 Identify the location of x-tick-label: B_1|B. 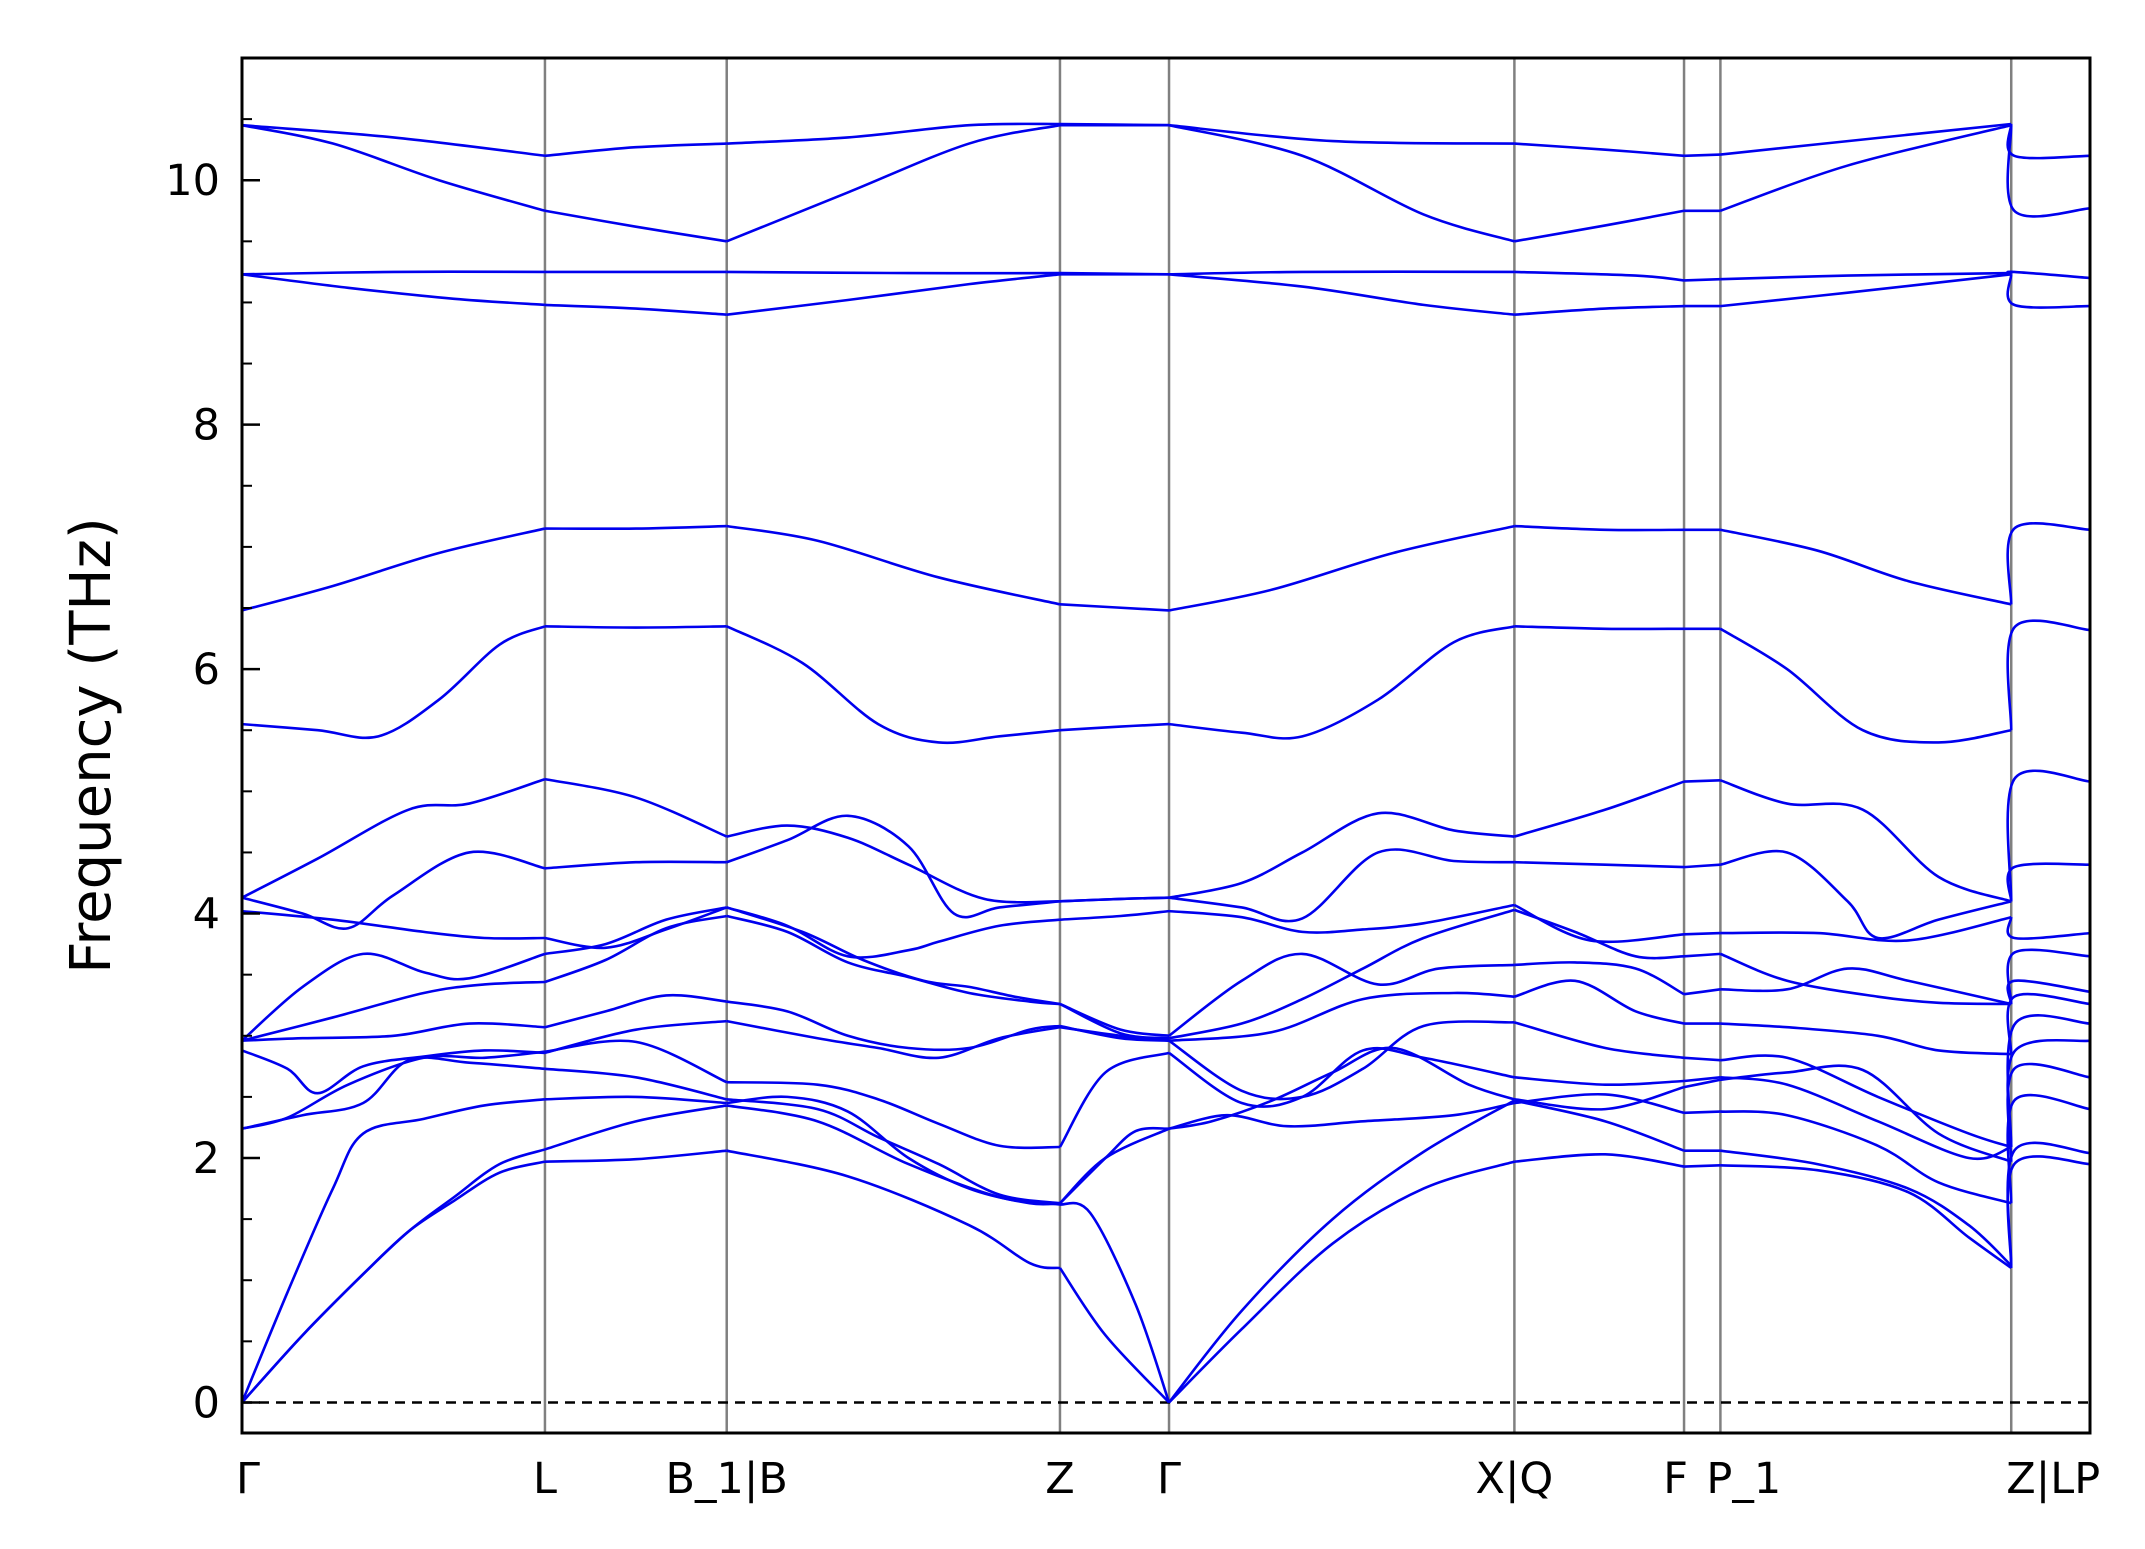
(727, 1479).